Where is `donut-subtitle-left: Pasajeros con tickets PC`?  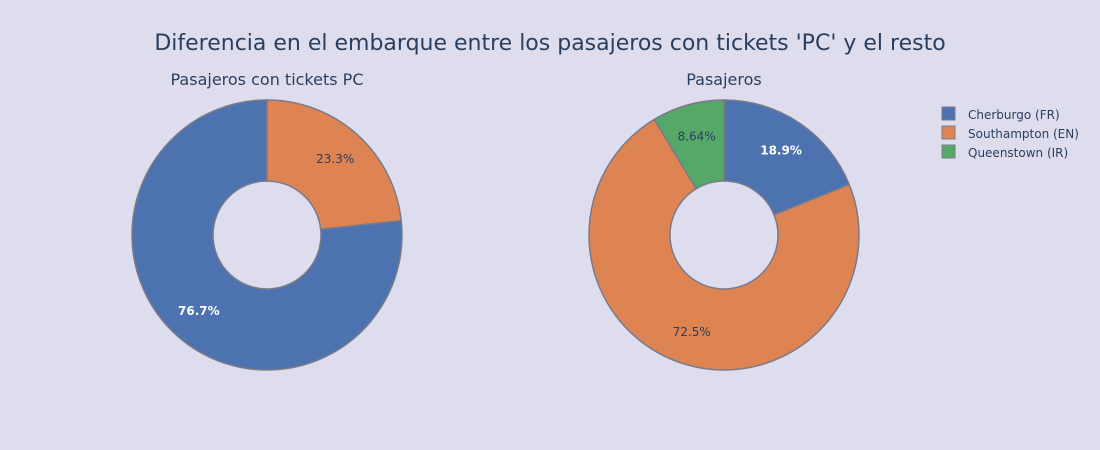 donut-subtitle-left: Pasajeros con tickets PC is located at coordinates (267, 79).